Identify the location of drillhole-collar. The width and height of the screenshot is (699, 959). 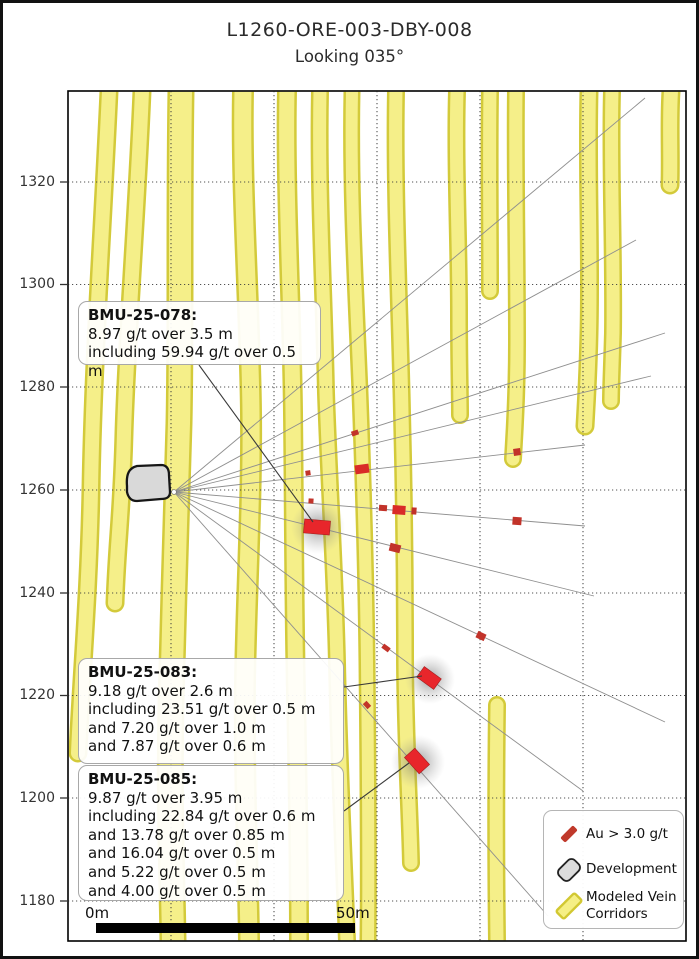
(174, 492).